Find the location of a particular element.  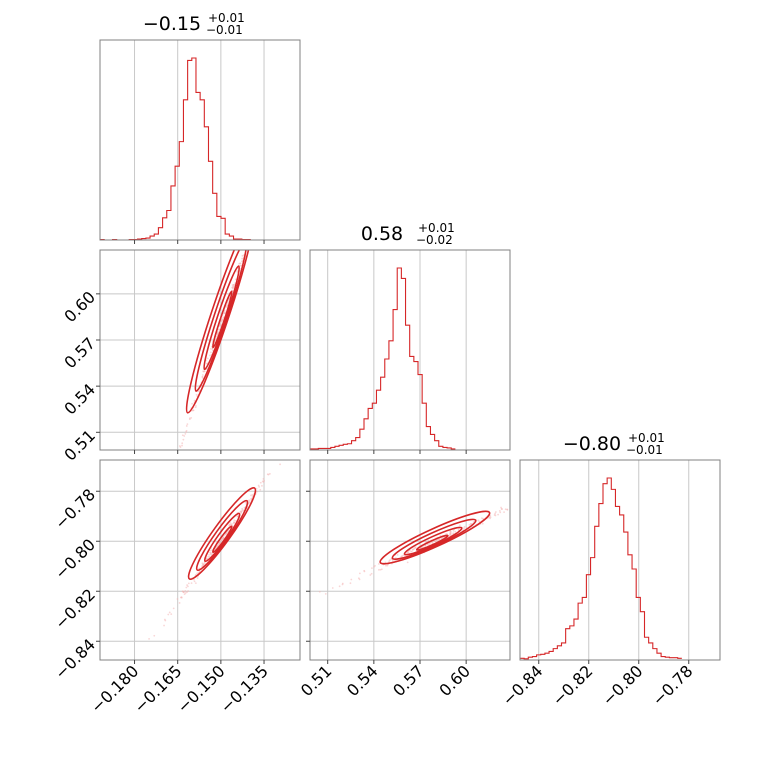

param-title-plus-2: +0.01 is located at coordinates (646, 438).